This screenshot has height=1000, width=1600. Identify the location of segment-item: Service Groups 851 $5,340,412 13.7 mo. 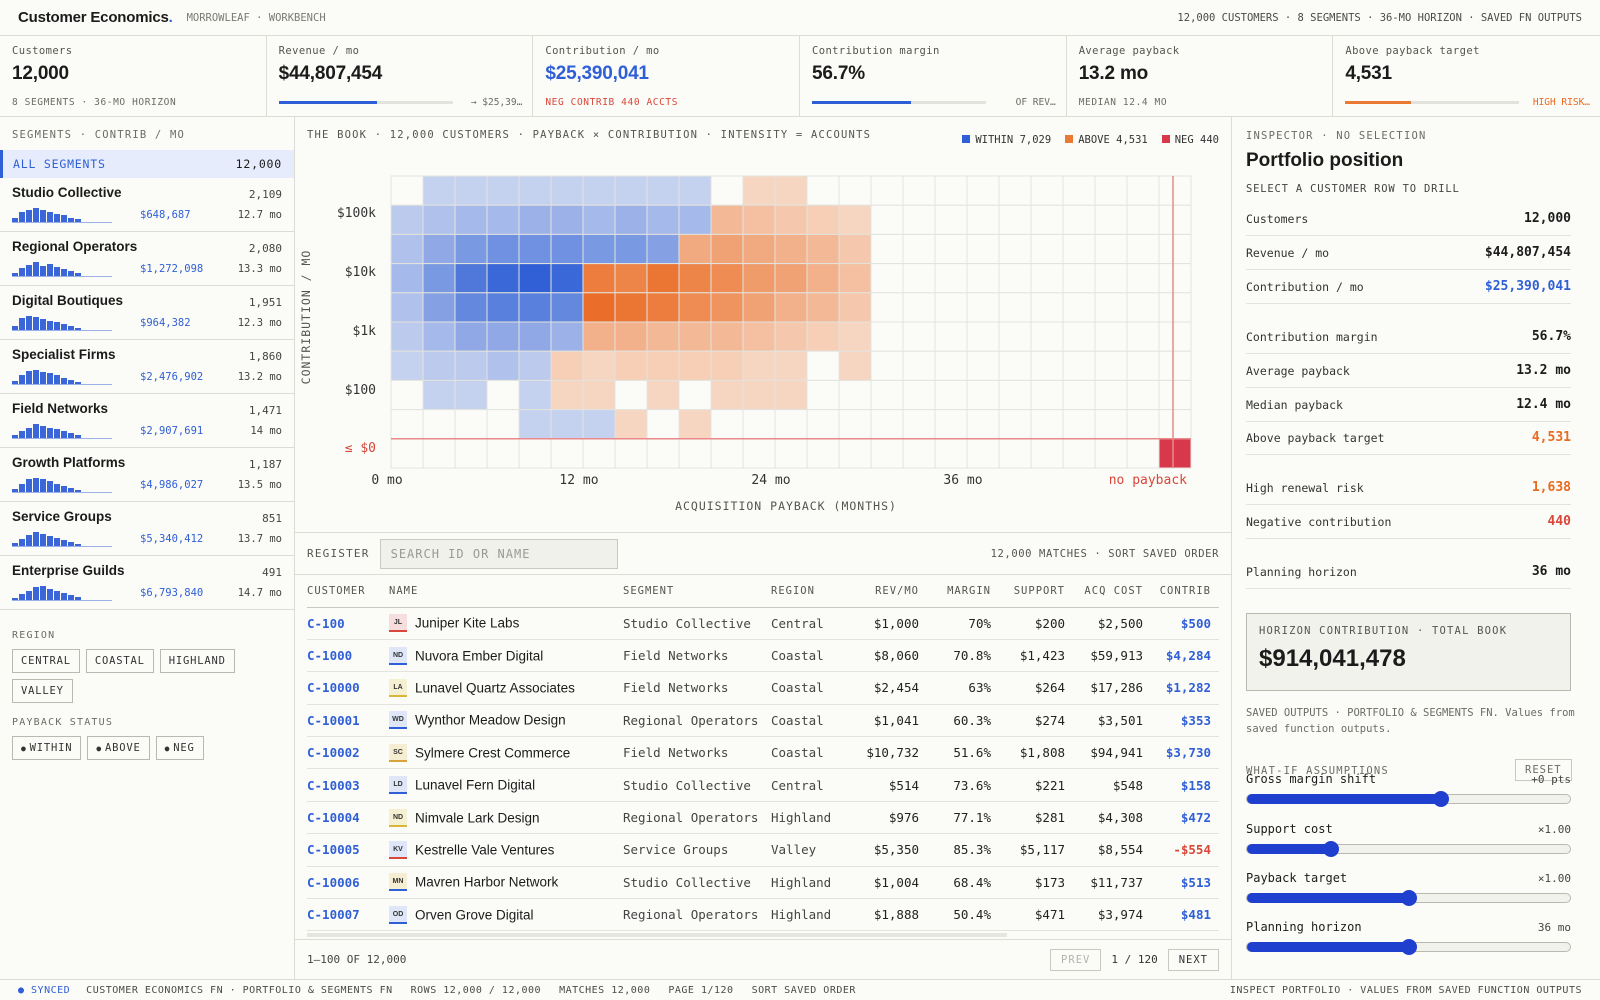
(147, 529).